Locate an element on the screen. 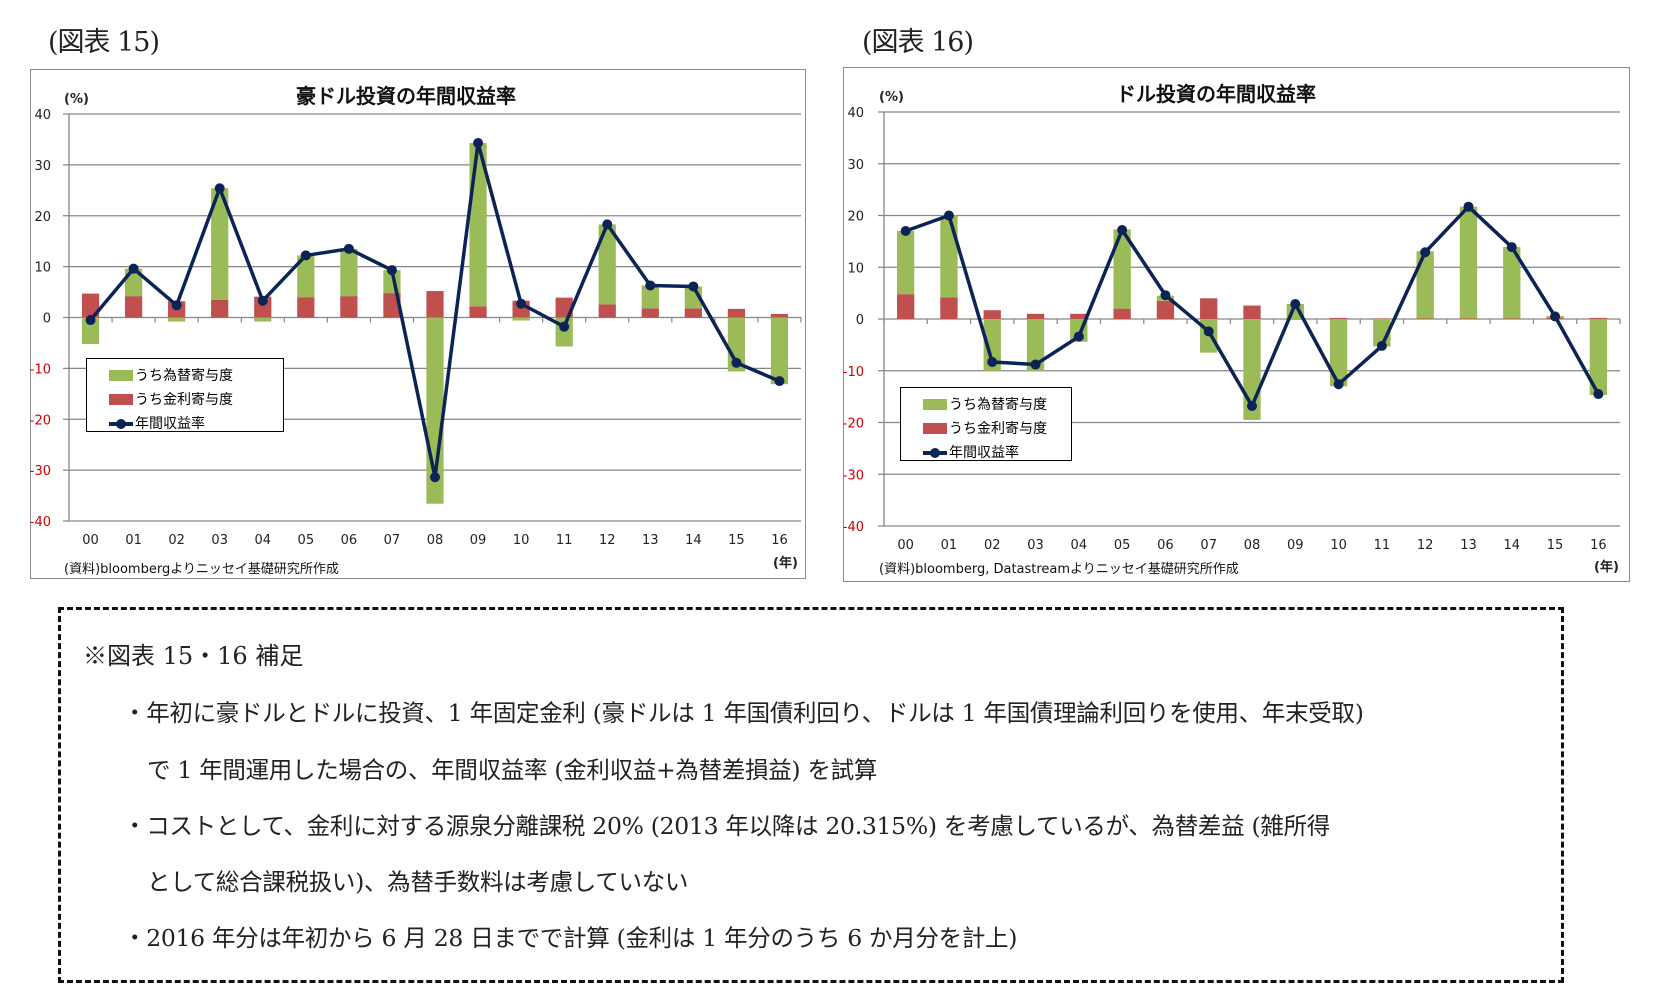 The width and height of the screenshot is (1656, 1007). legend-item-interest: うち金利寄与度 is located at coordinates (191, 399).